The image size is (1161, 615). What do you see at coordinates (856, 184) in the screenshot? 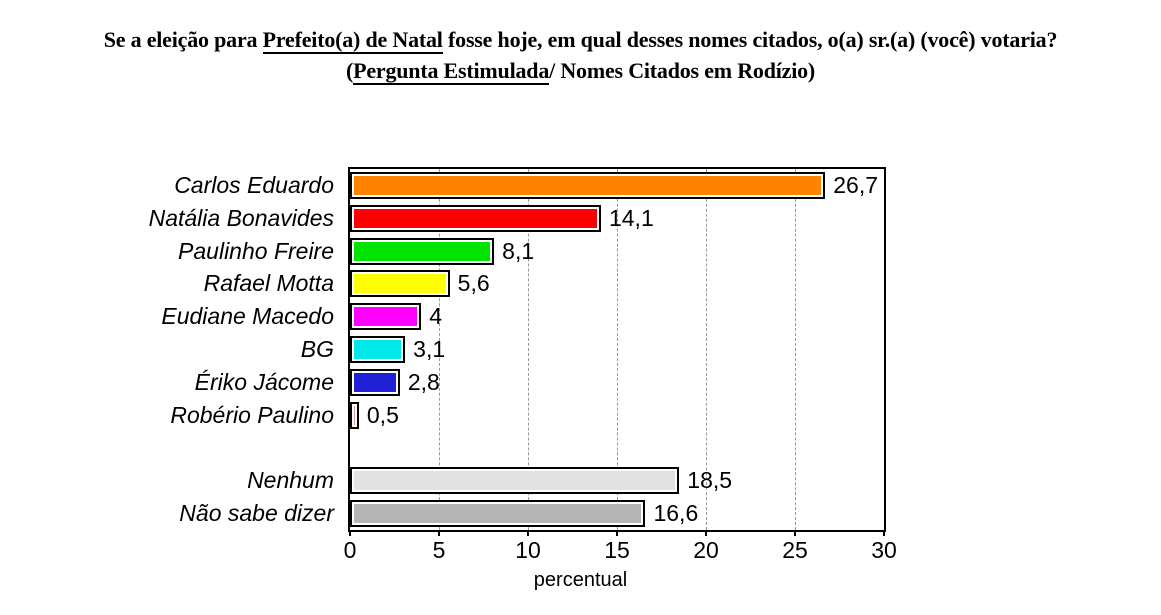
I see `value-label: 26,7` at bounding box center [856, 184].